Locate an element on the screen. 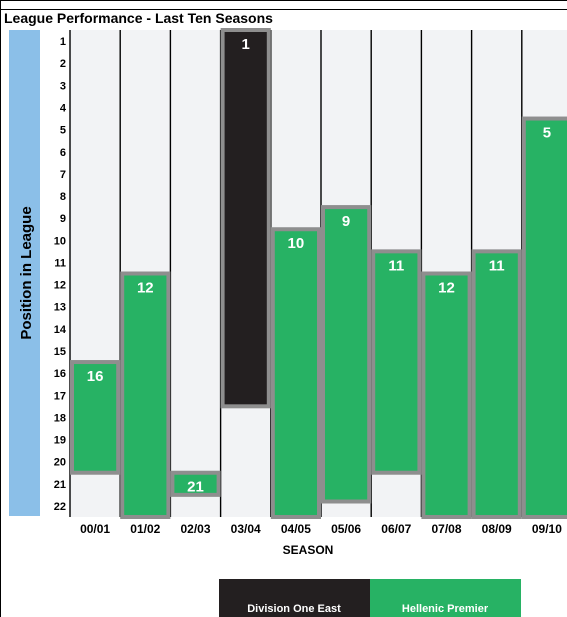 This screenshot has width=567, height=617. y-tick-16: 16 is located at coordinates (60, 374).